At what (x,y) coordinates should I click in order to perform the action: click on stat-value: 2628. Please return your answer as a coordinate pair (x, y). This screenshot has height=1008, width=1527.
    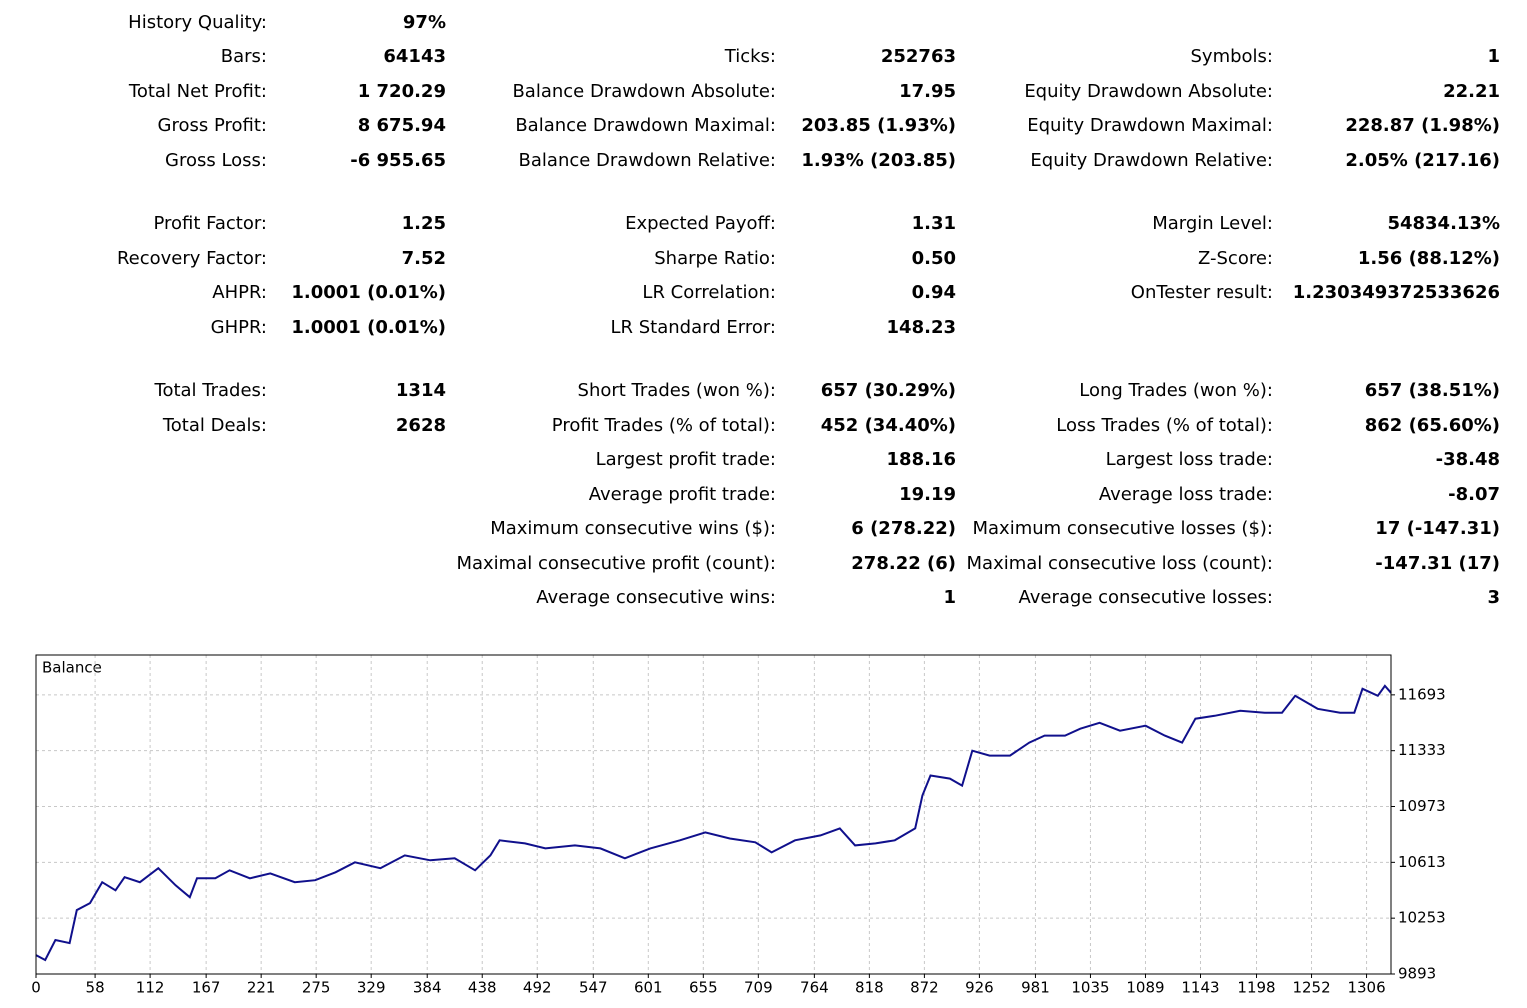
    Looking at the image, I should click on (421, 425).